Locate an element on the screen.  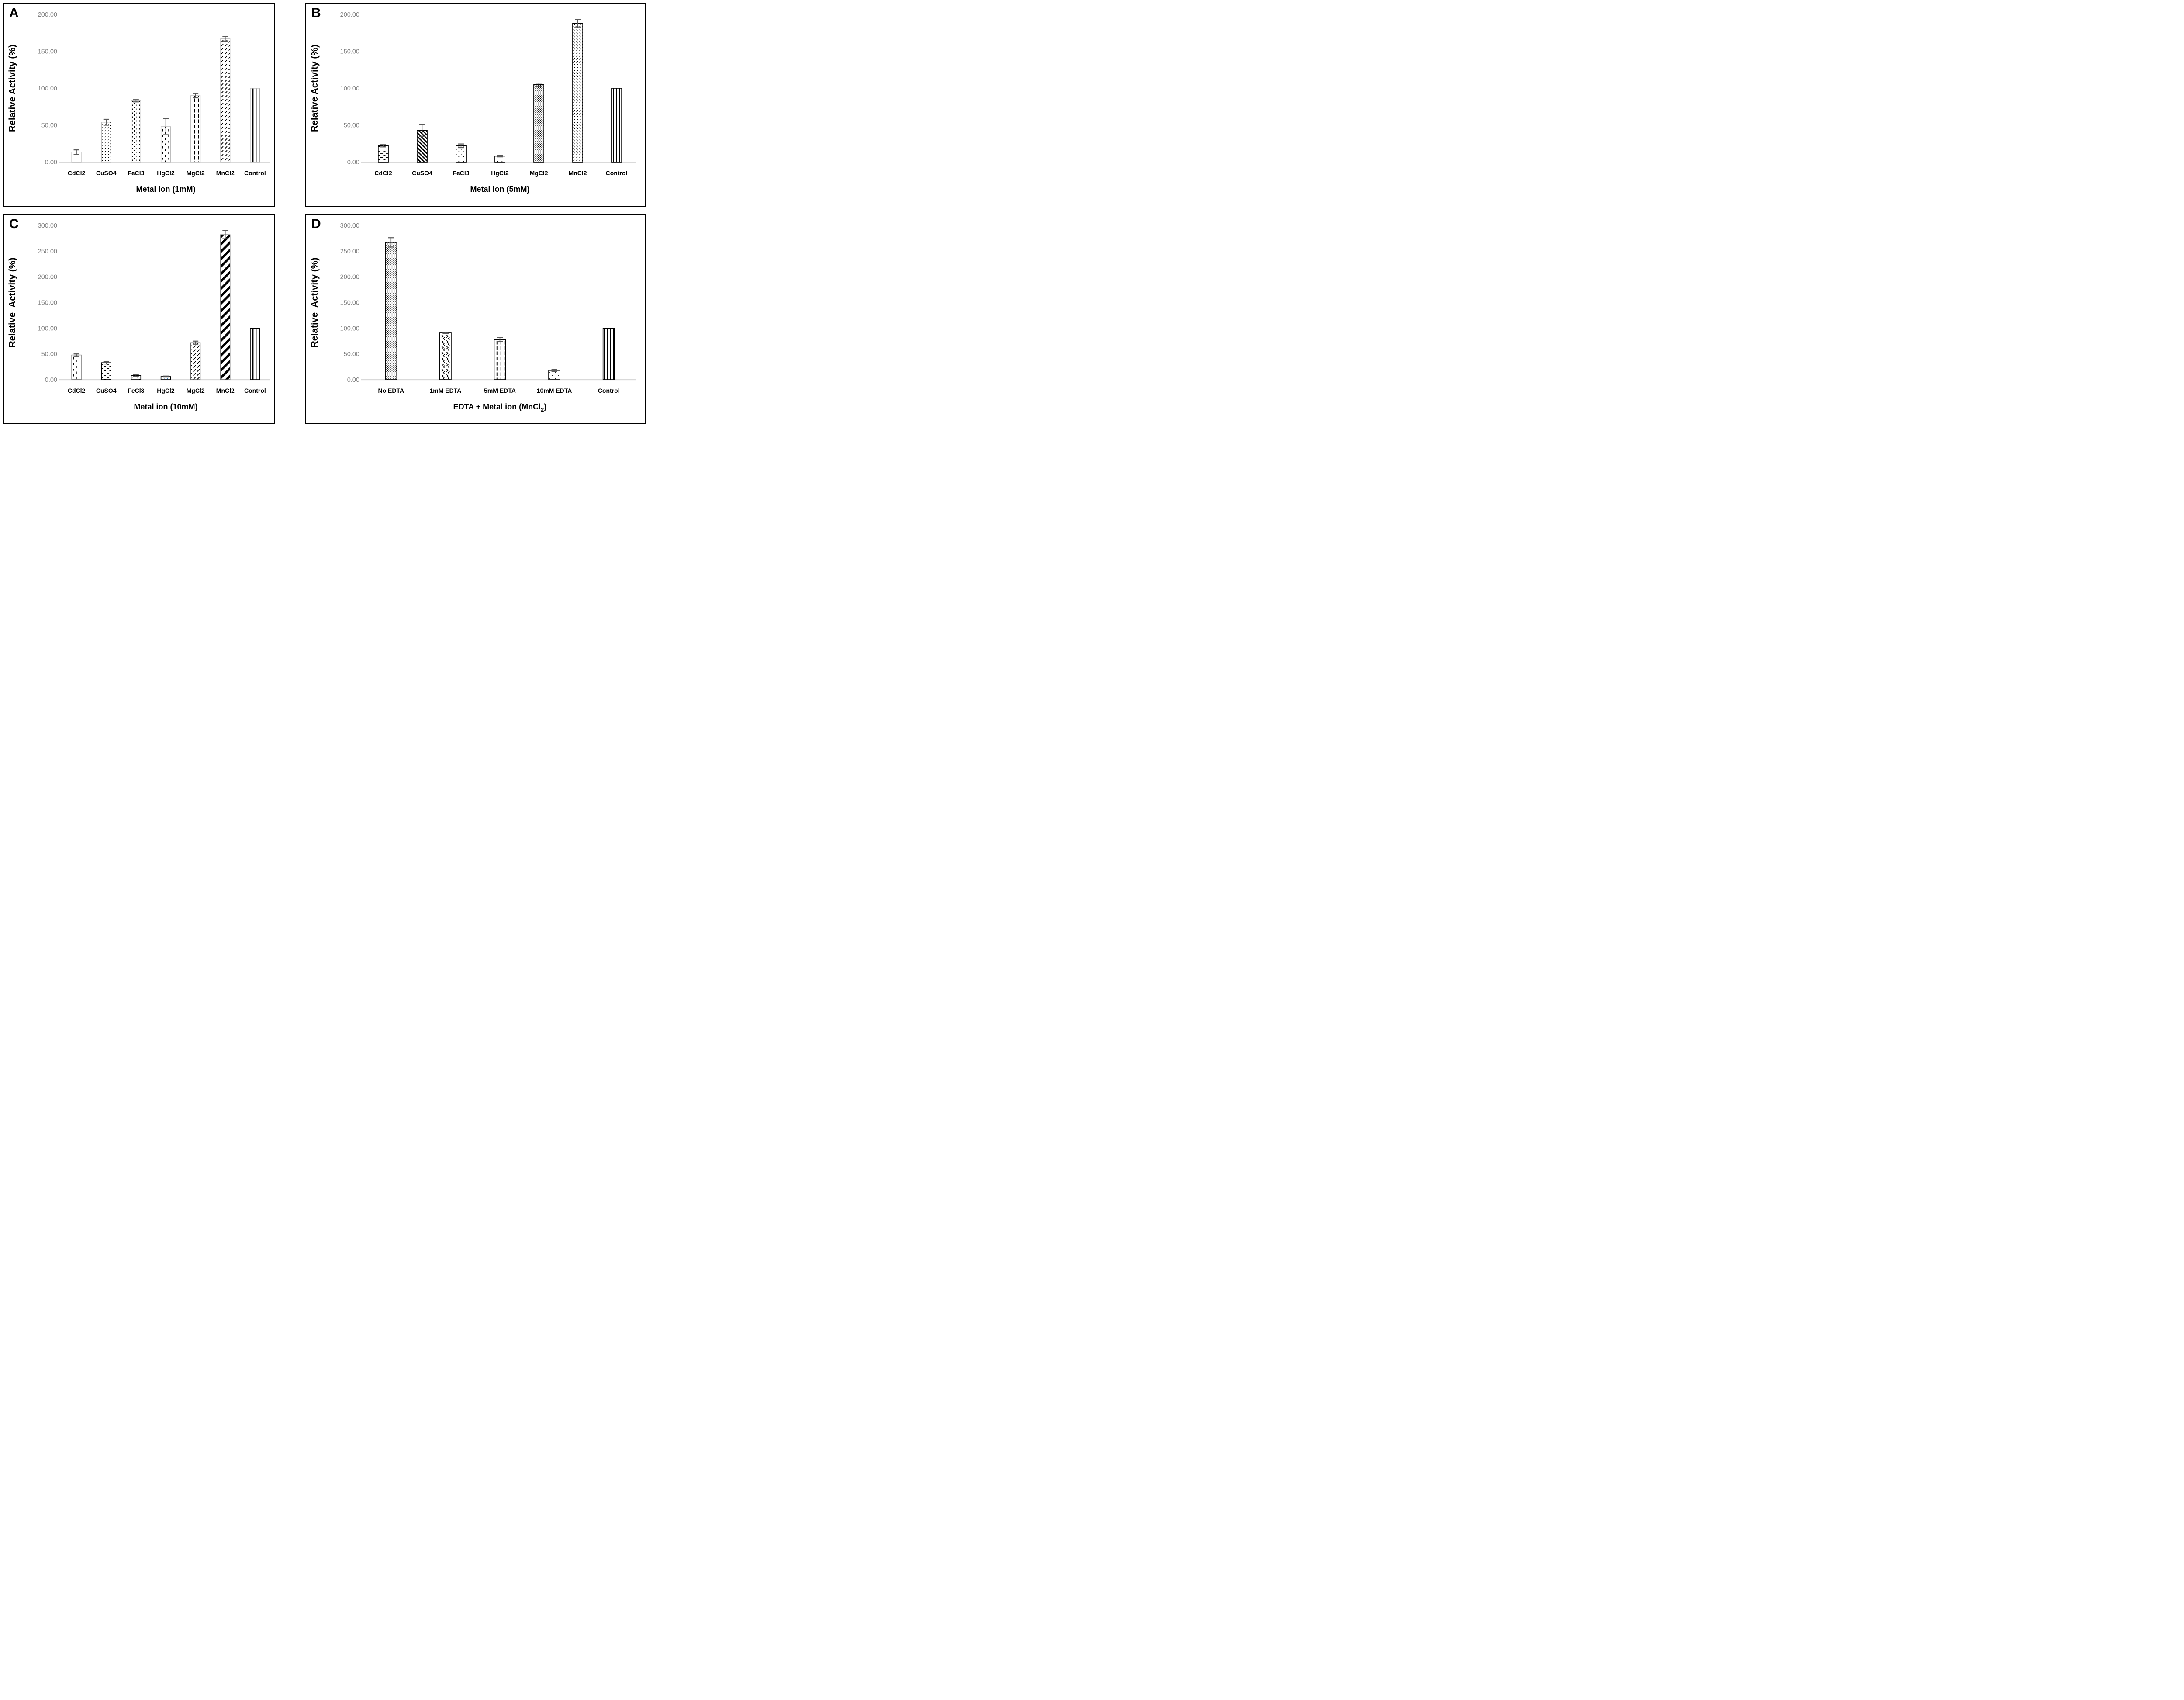
x-axis-title: EDTA + Metal ion (MnCl2) is located at coordinates (500, 407).